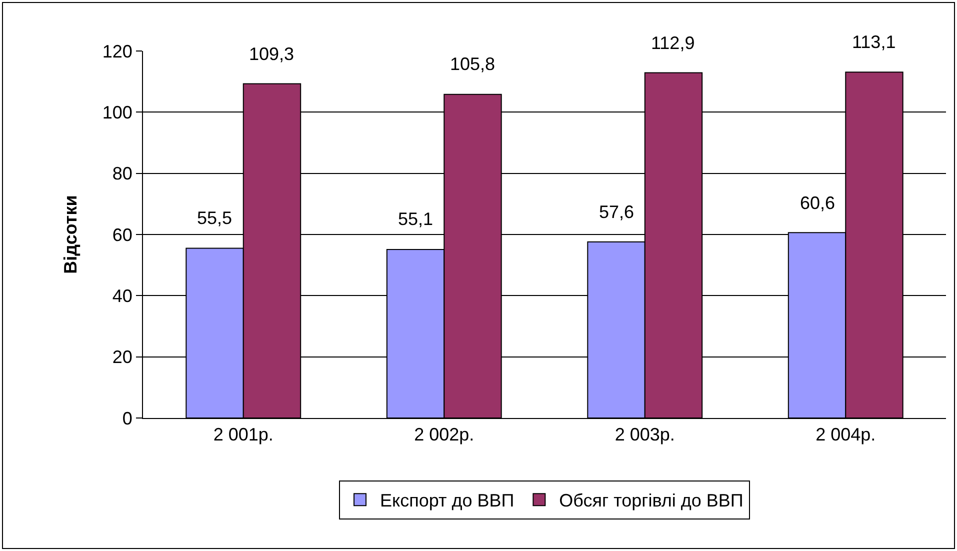 The width and height of the screenshot is (957, 551). Describe the element at coordinates (70, 234) in the screenshot. I see `y-axis-title: Відсотки` at that location.